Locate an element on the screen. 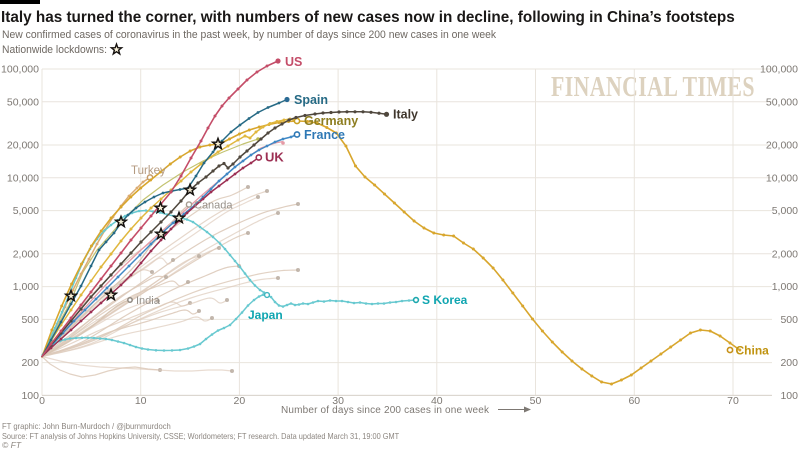  svg-text: 30 is located at coordinates (338, 401).